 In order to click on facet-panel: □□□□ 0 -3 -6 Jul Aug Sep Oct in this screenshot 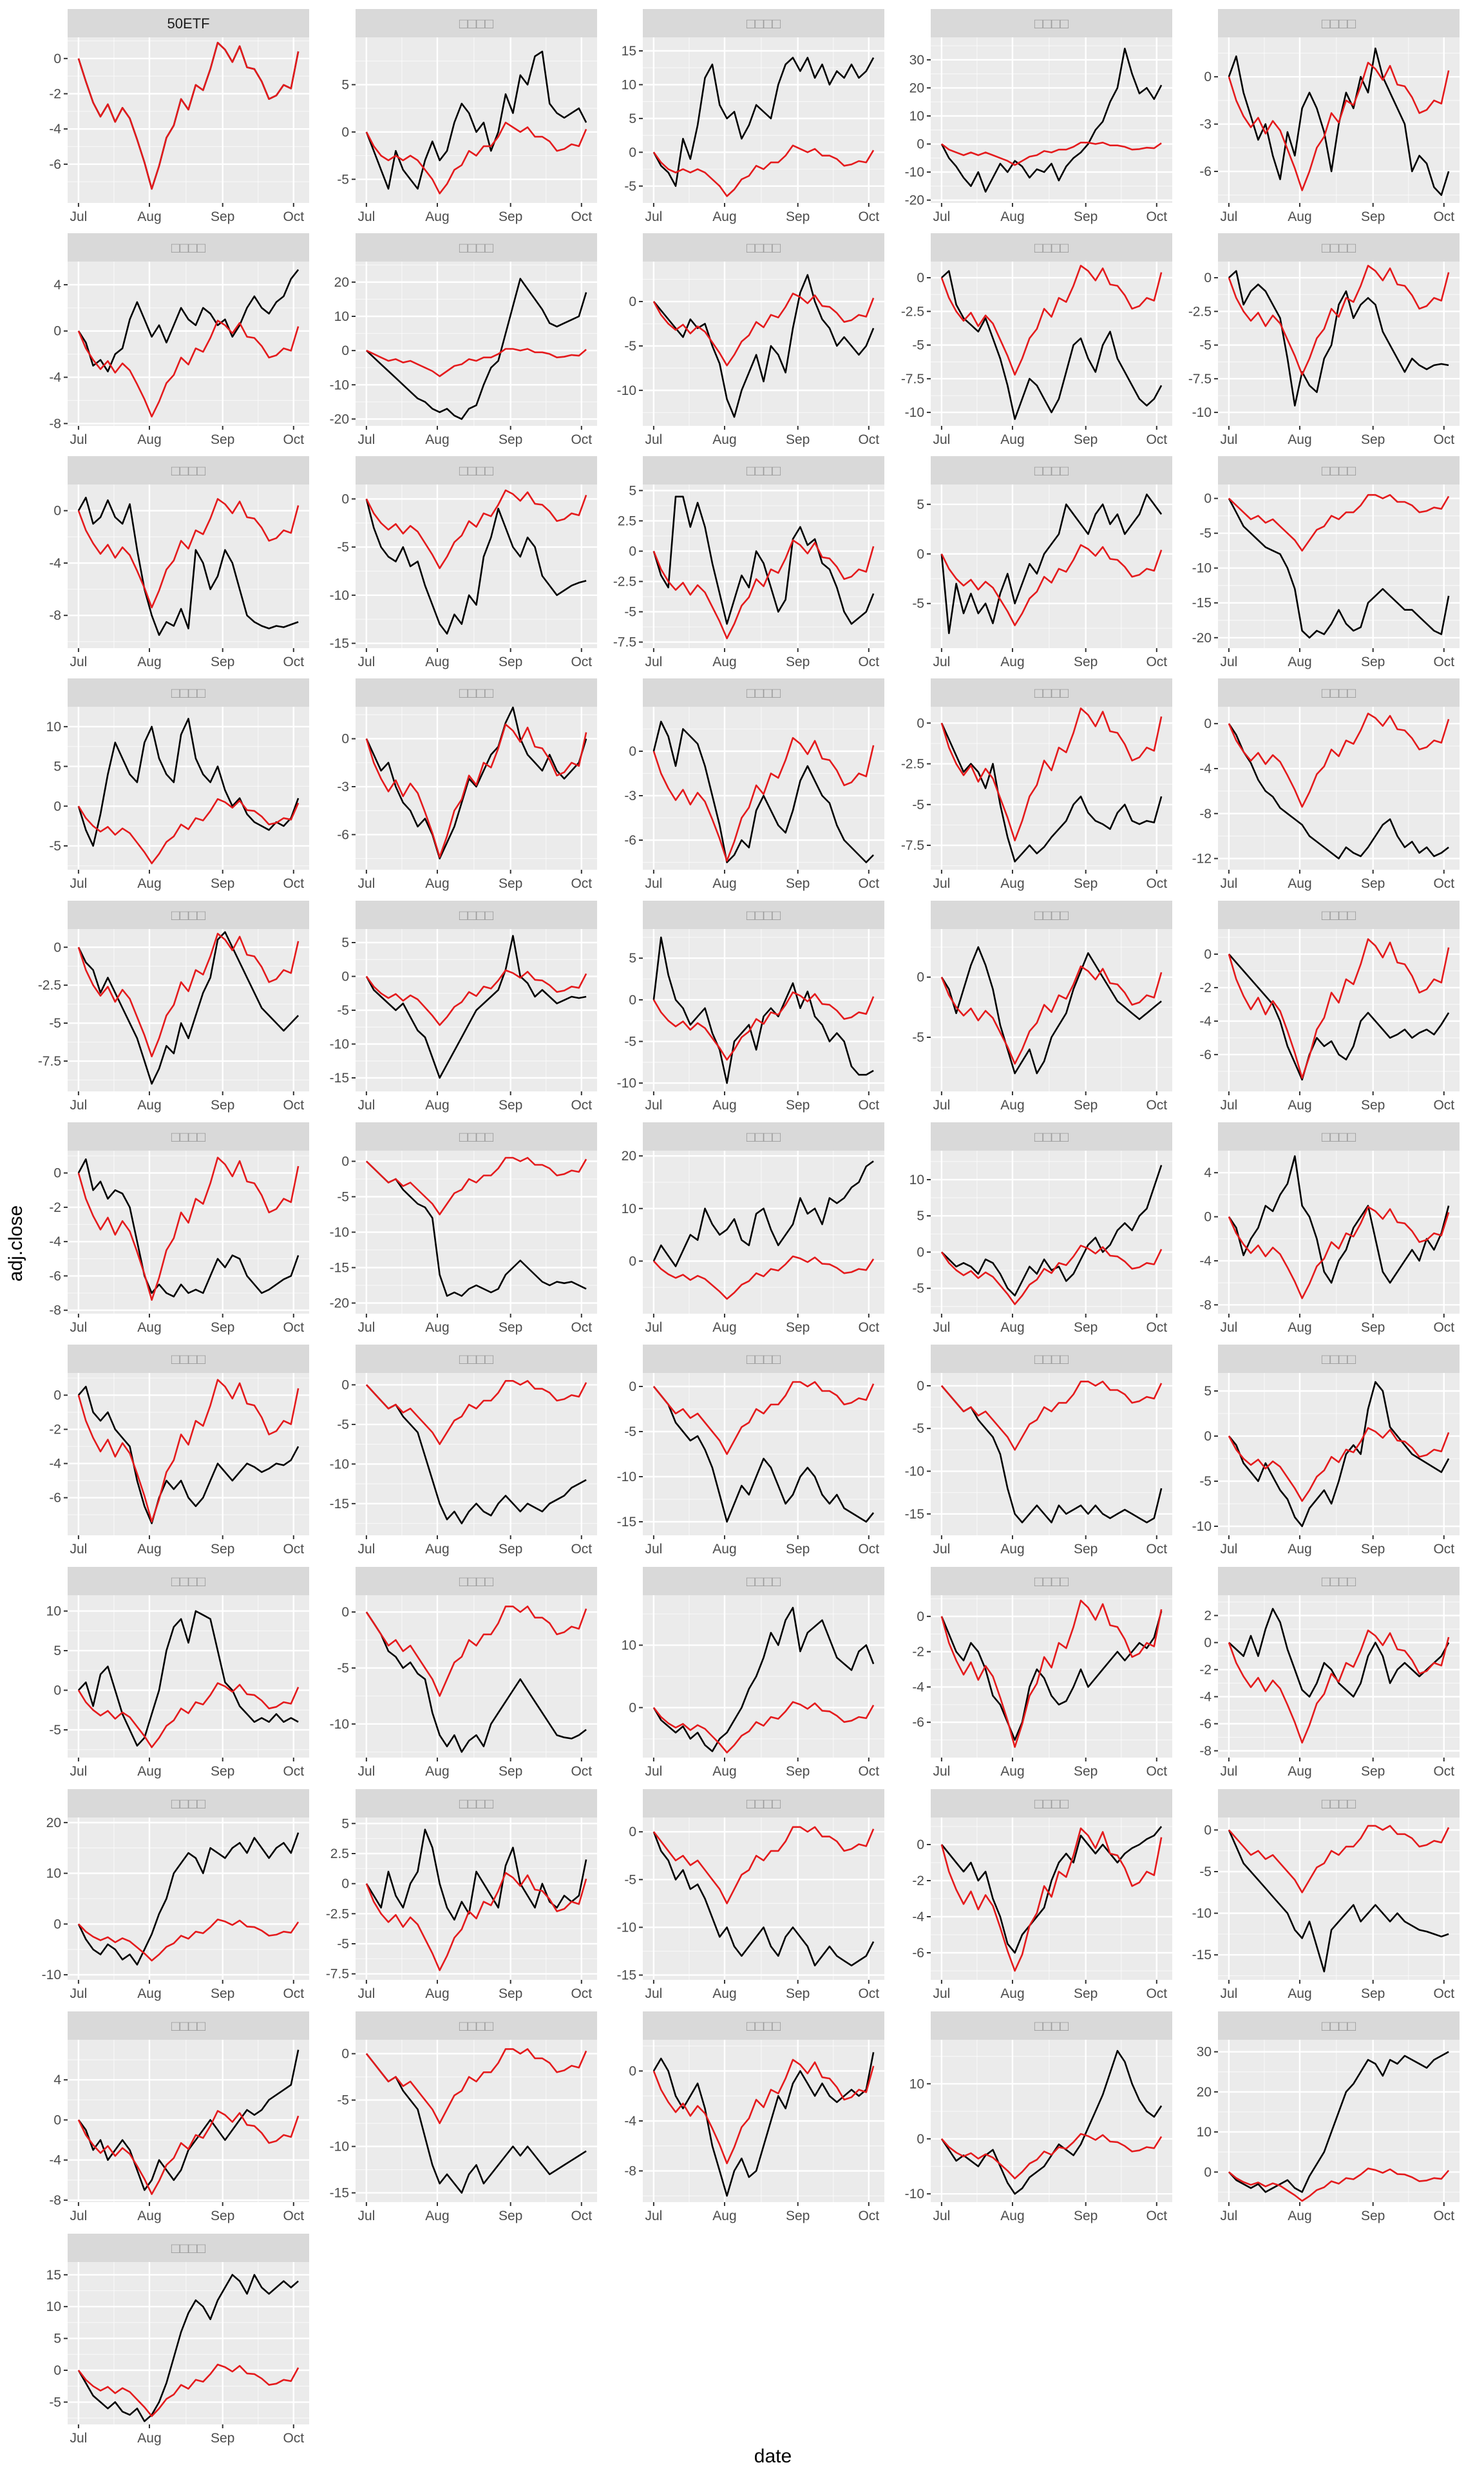, I will do `click(754, 784)`.